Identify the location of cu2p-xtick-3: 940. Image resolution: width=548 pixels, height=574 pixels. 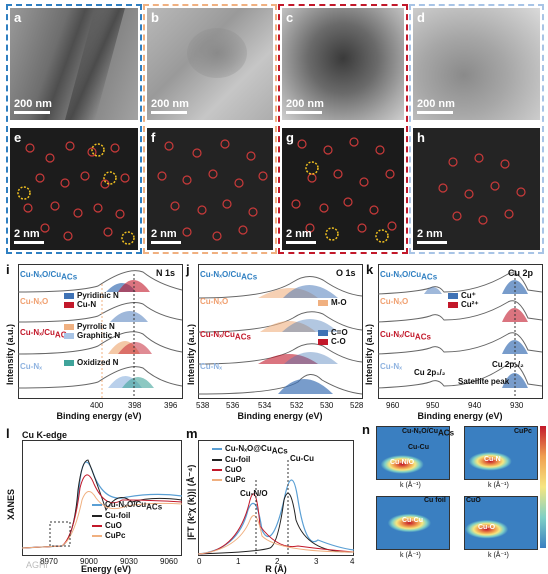
(475, 405).